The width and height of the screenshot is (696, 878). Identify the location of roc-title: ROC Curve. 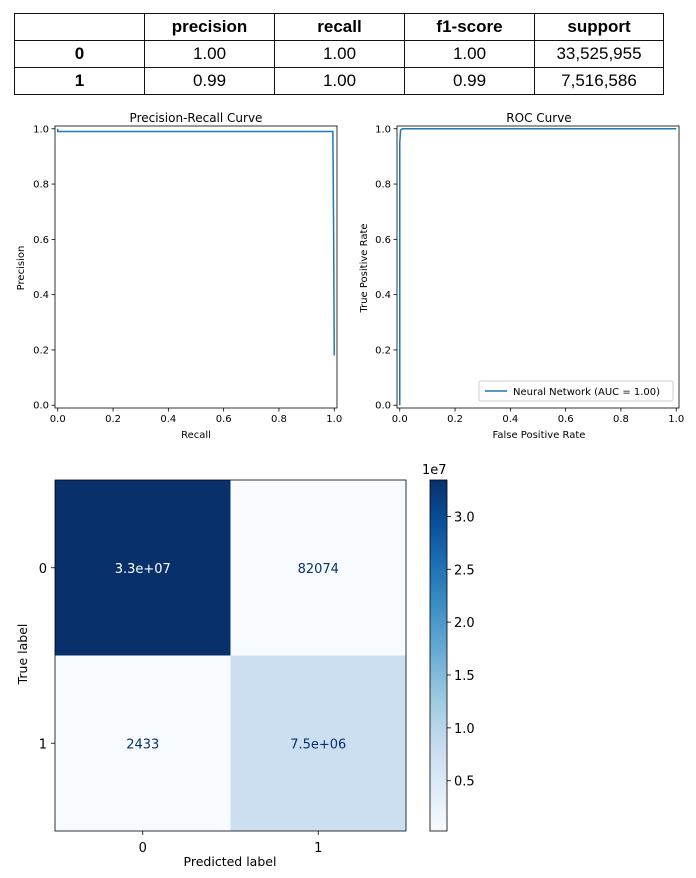
(538, 118).